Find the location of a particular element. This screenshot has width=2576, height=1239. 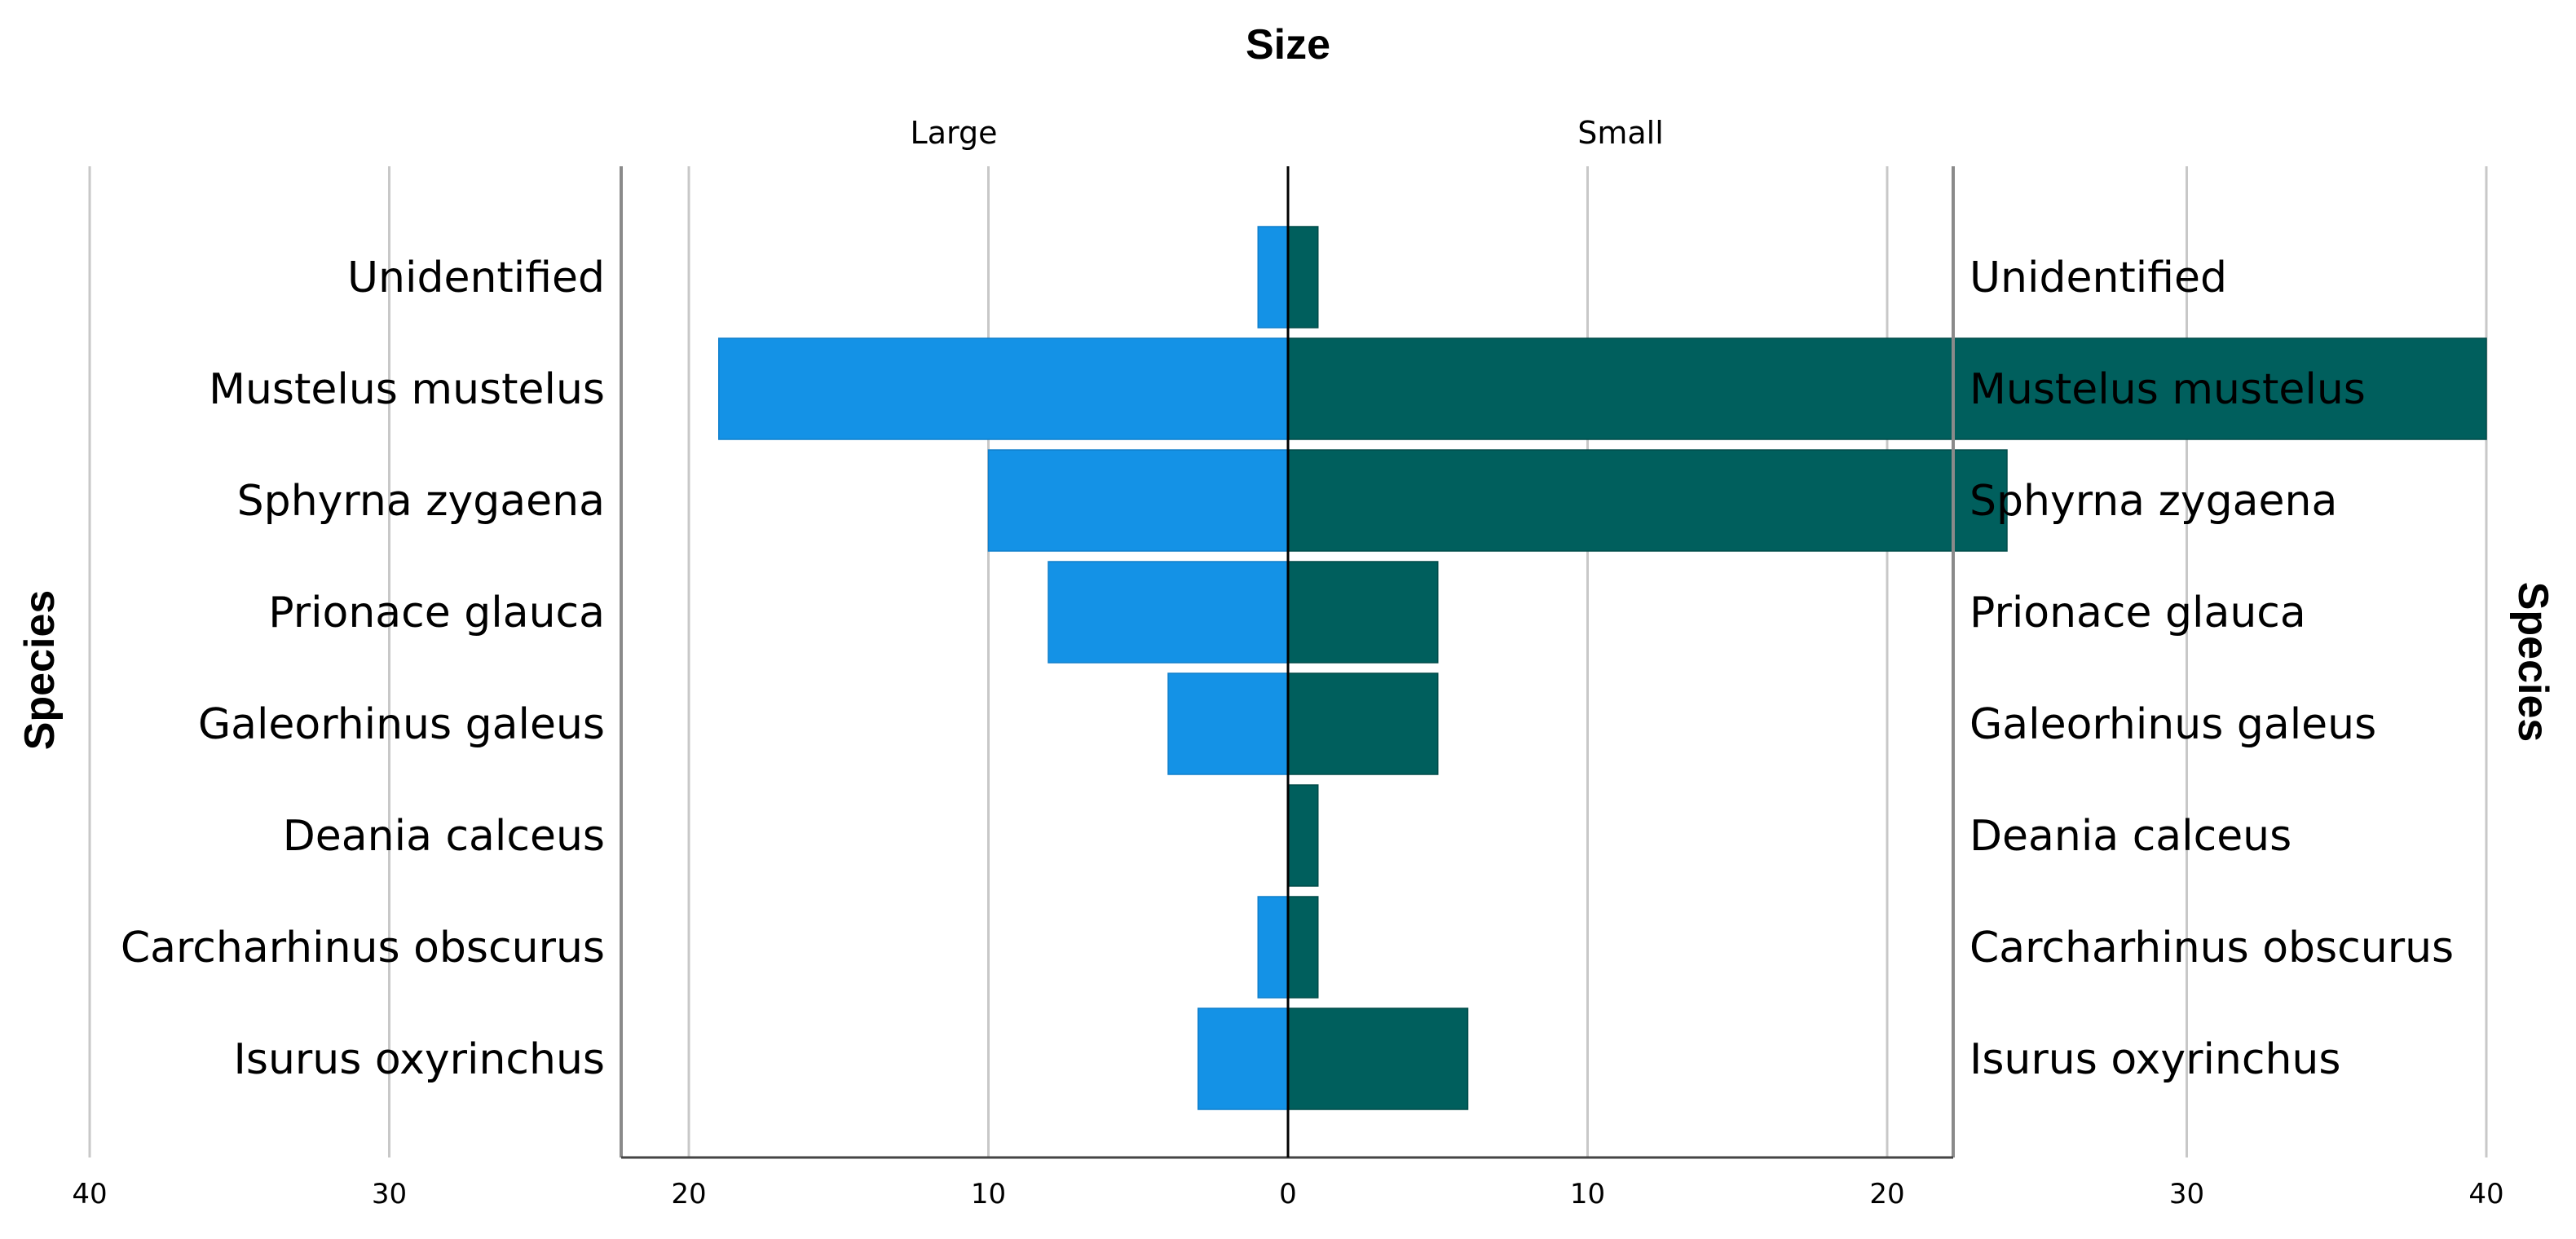

category-label-left-5: Galeorhinus galeus is located at coordinates (401, 724).